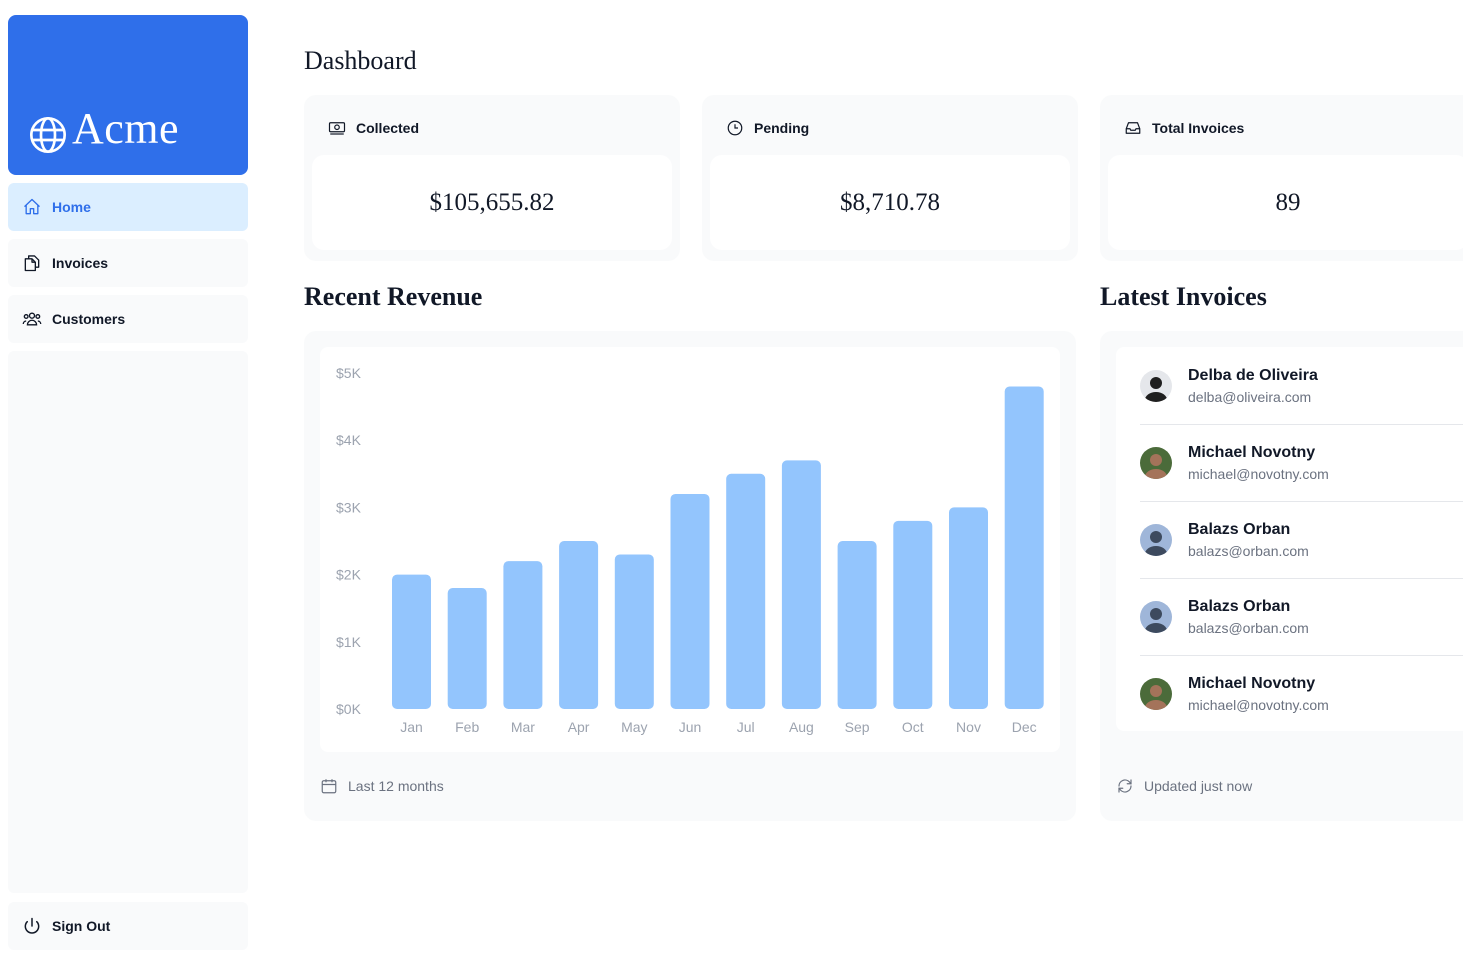 This screenshot has width=1463, height=966. I want to click on home-icon, so click(32, 207).